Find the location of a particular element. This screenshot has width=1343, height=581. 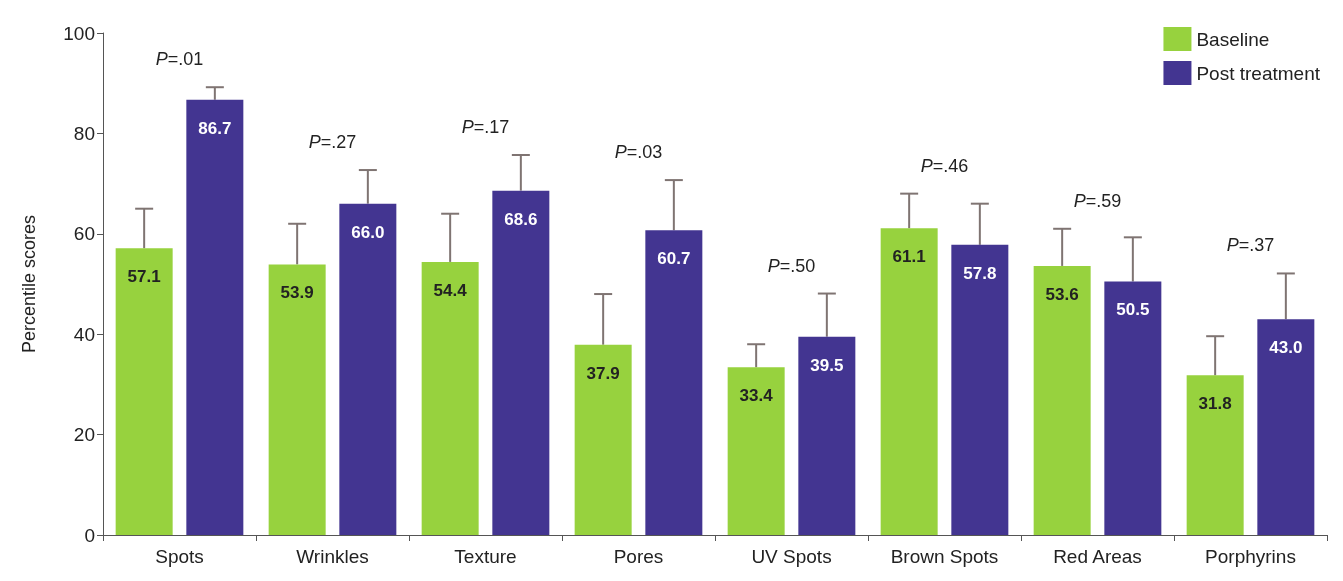

data-label: 31.8 is located at coordinates (1215, 404).